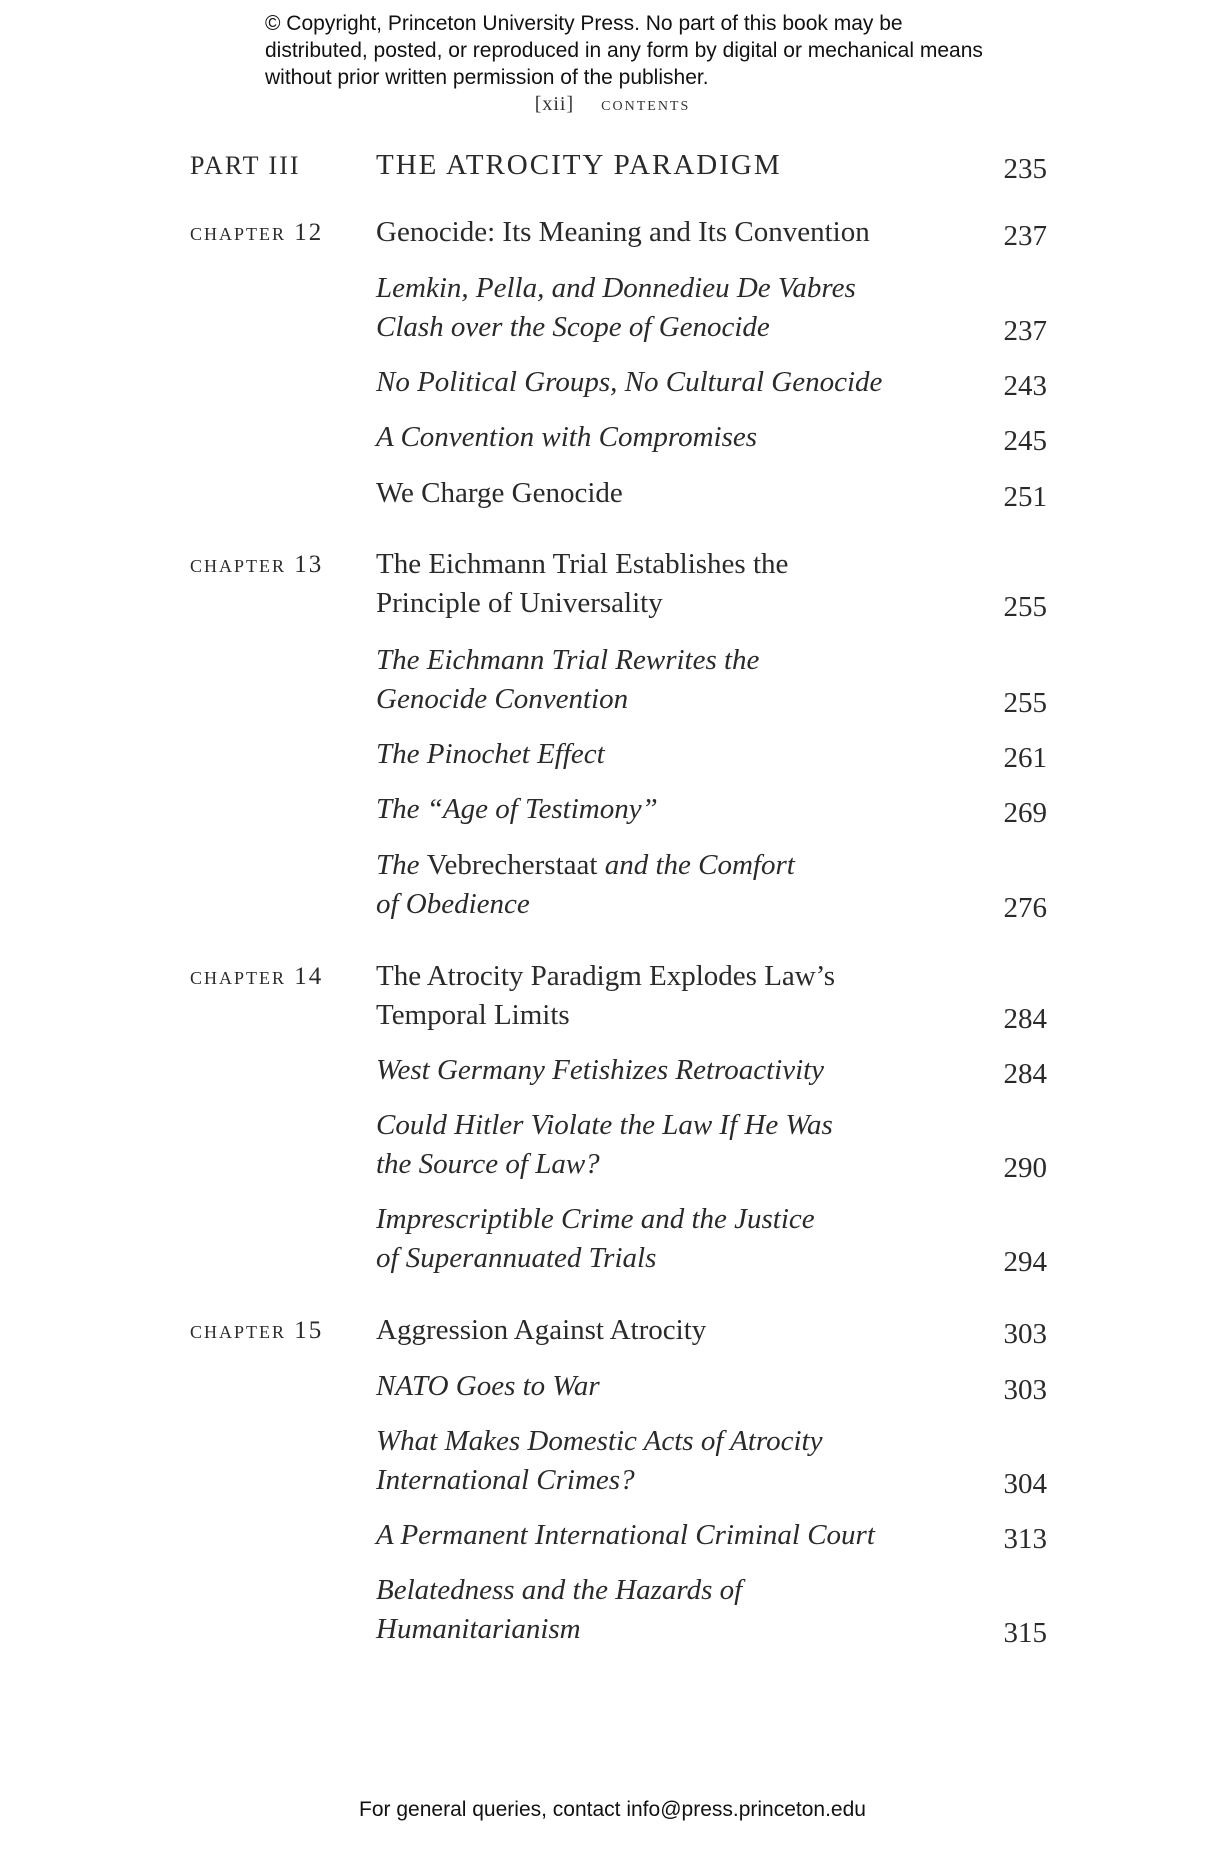  I want to click on title-line: THE ATROCITY PARADIGM, so click(666, 165).